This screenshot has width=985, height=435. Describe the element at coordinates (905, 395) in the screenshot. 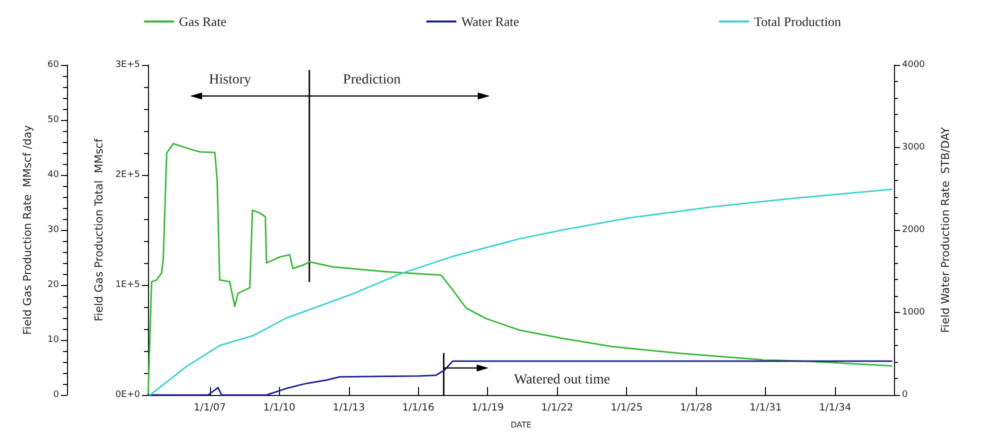

I see `y3-tick-label: 0` at that location.